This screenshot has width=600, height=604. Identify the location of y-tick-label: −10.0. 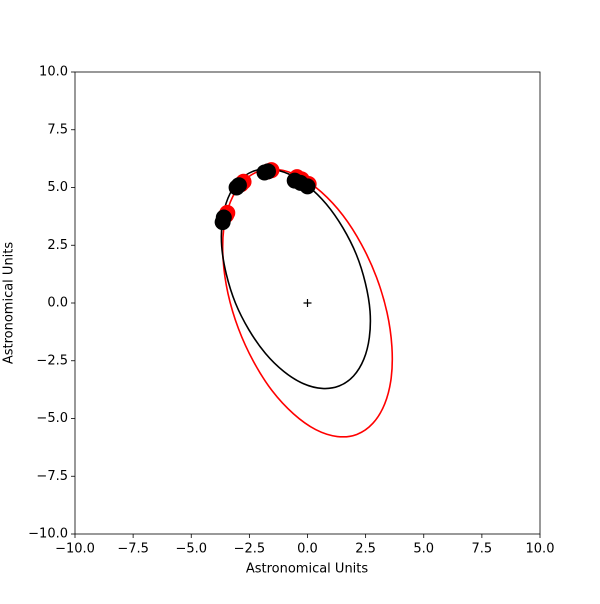
(48, 534).